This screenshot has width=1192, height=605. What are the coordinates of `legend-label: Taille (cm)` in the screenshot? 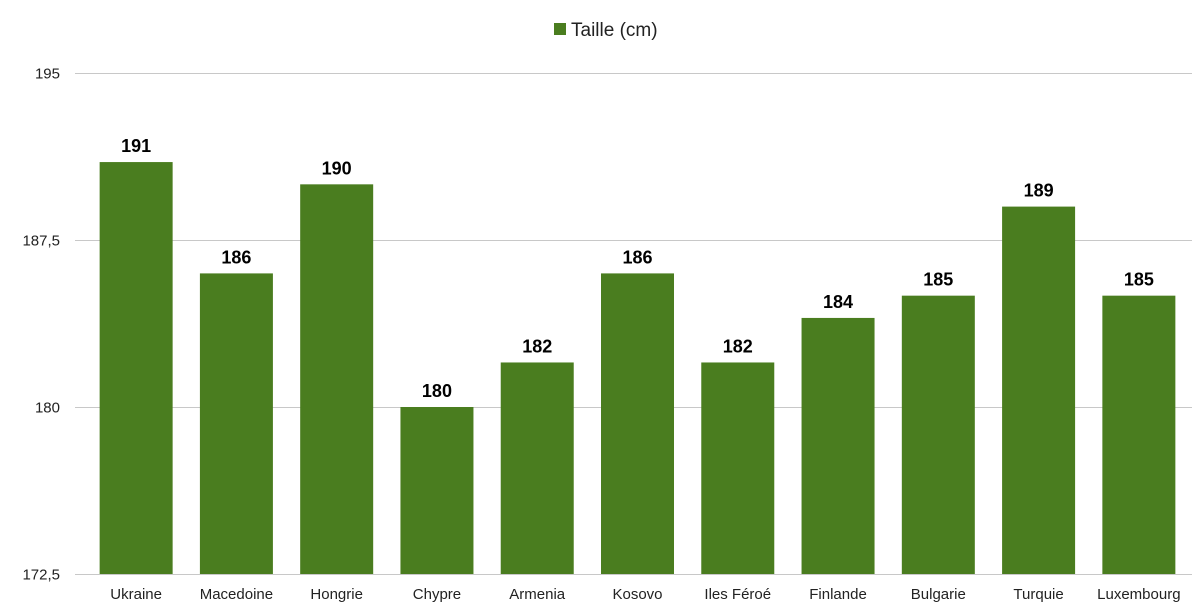 It's located at (614, 30).